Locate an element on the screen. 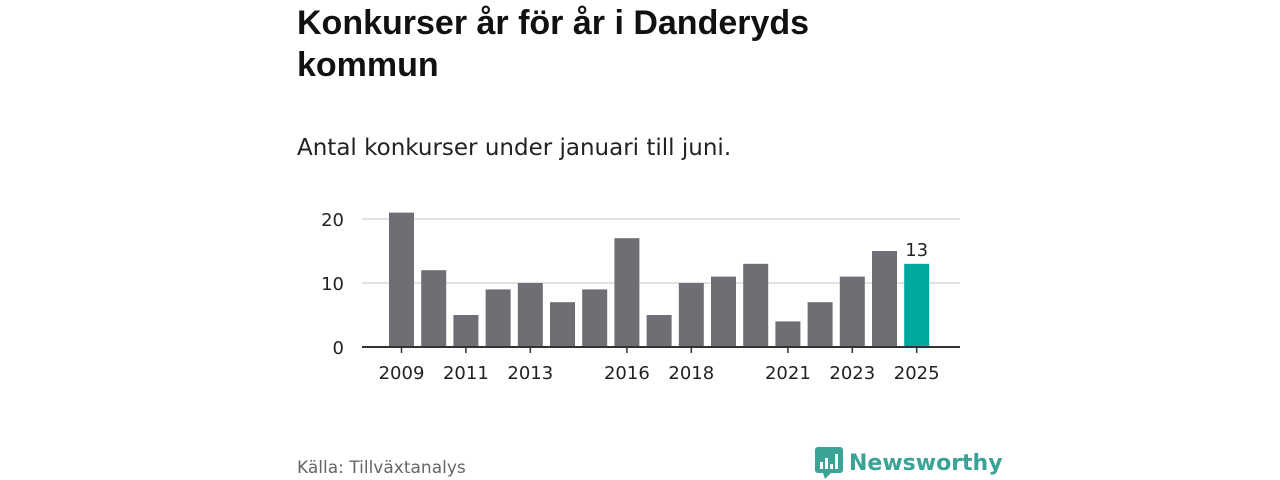 This screenshot has width=1280, height=480. x-tick-label-2013: 2013 is located at coordinates (530, 373).